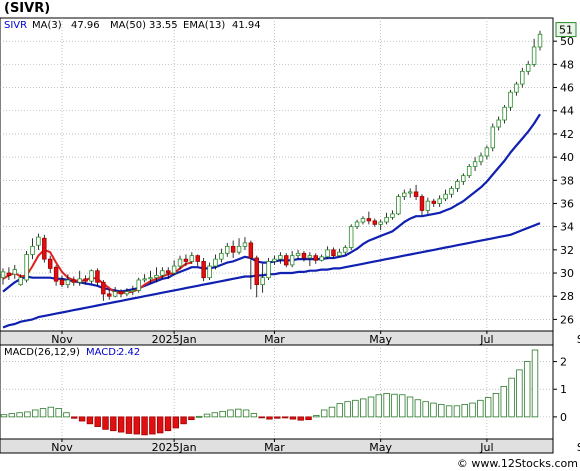 This screenshot has width=580, height=471. Describe the element at coordinates (563, 389) in the screenshot. I see `macd-tick-label: 1` at that location.